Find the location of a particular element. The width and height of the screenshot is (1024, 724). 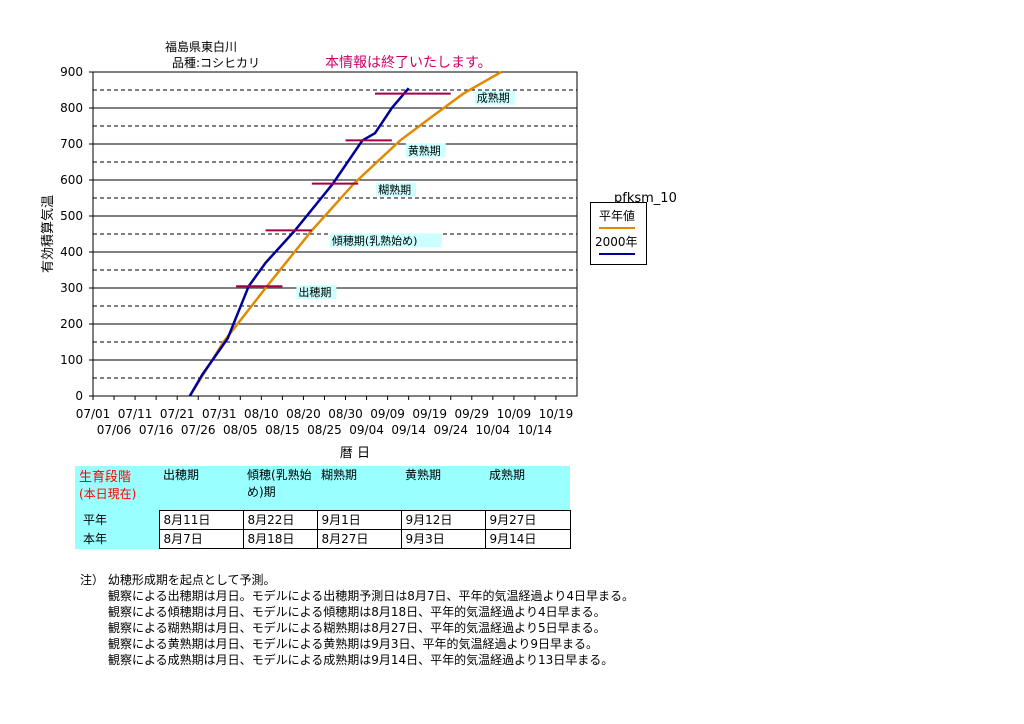

stage-label: 出穂期 is located at coordinates (314, 292).